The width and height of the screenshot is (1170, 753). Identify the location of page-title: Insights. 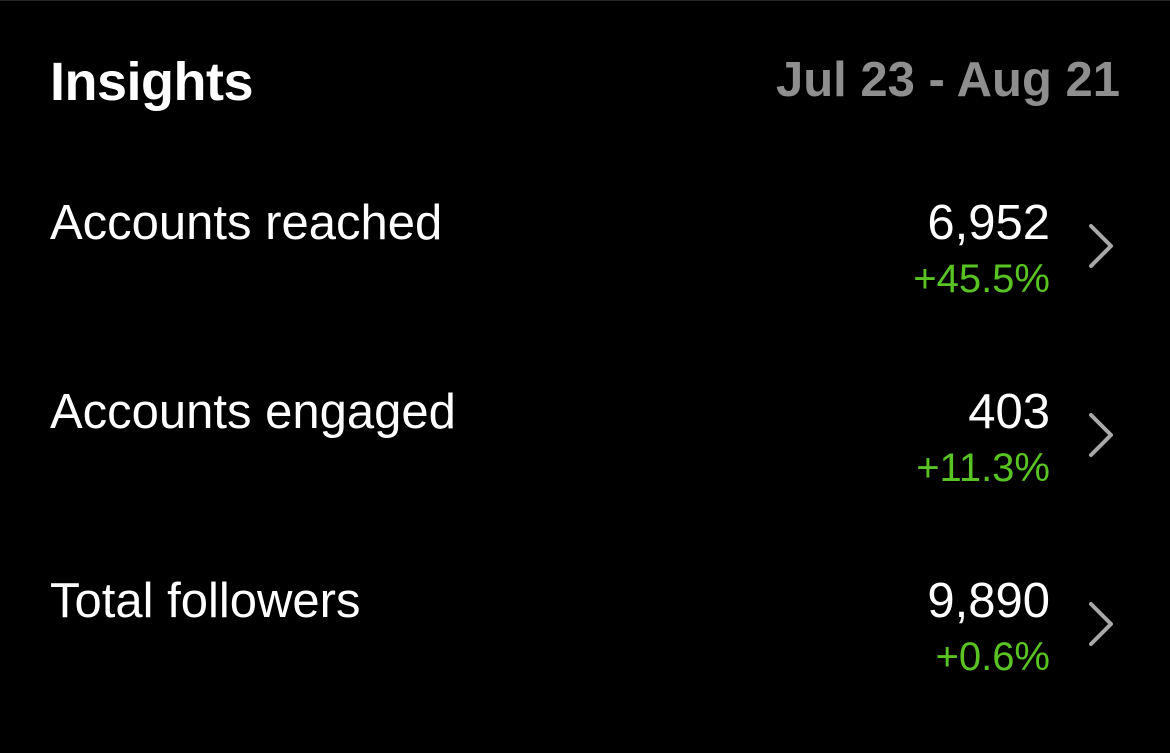
(152, 82).